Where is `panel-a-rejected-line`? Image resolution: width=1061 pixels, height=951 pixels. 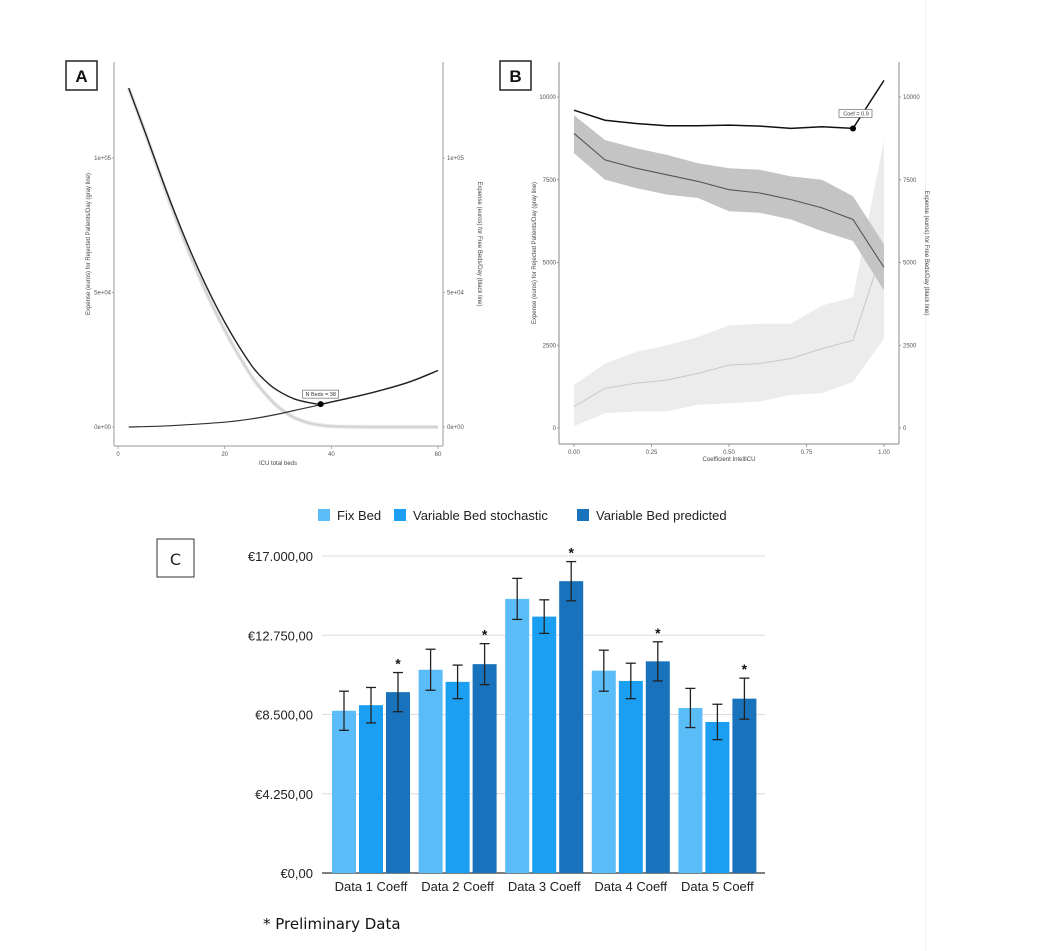
panel-a-rejected-line is located at coordinates (283, 257).